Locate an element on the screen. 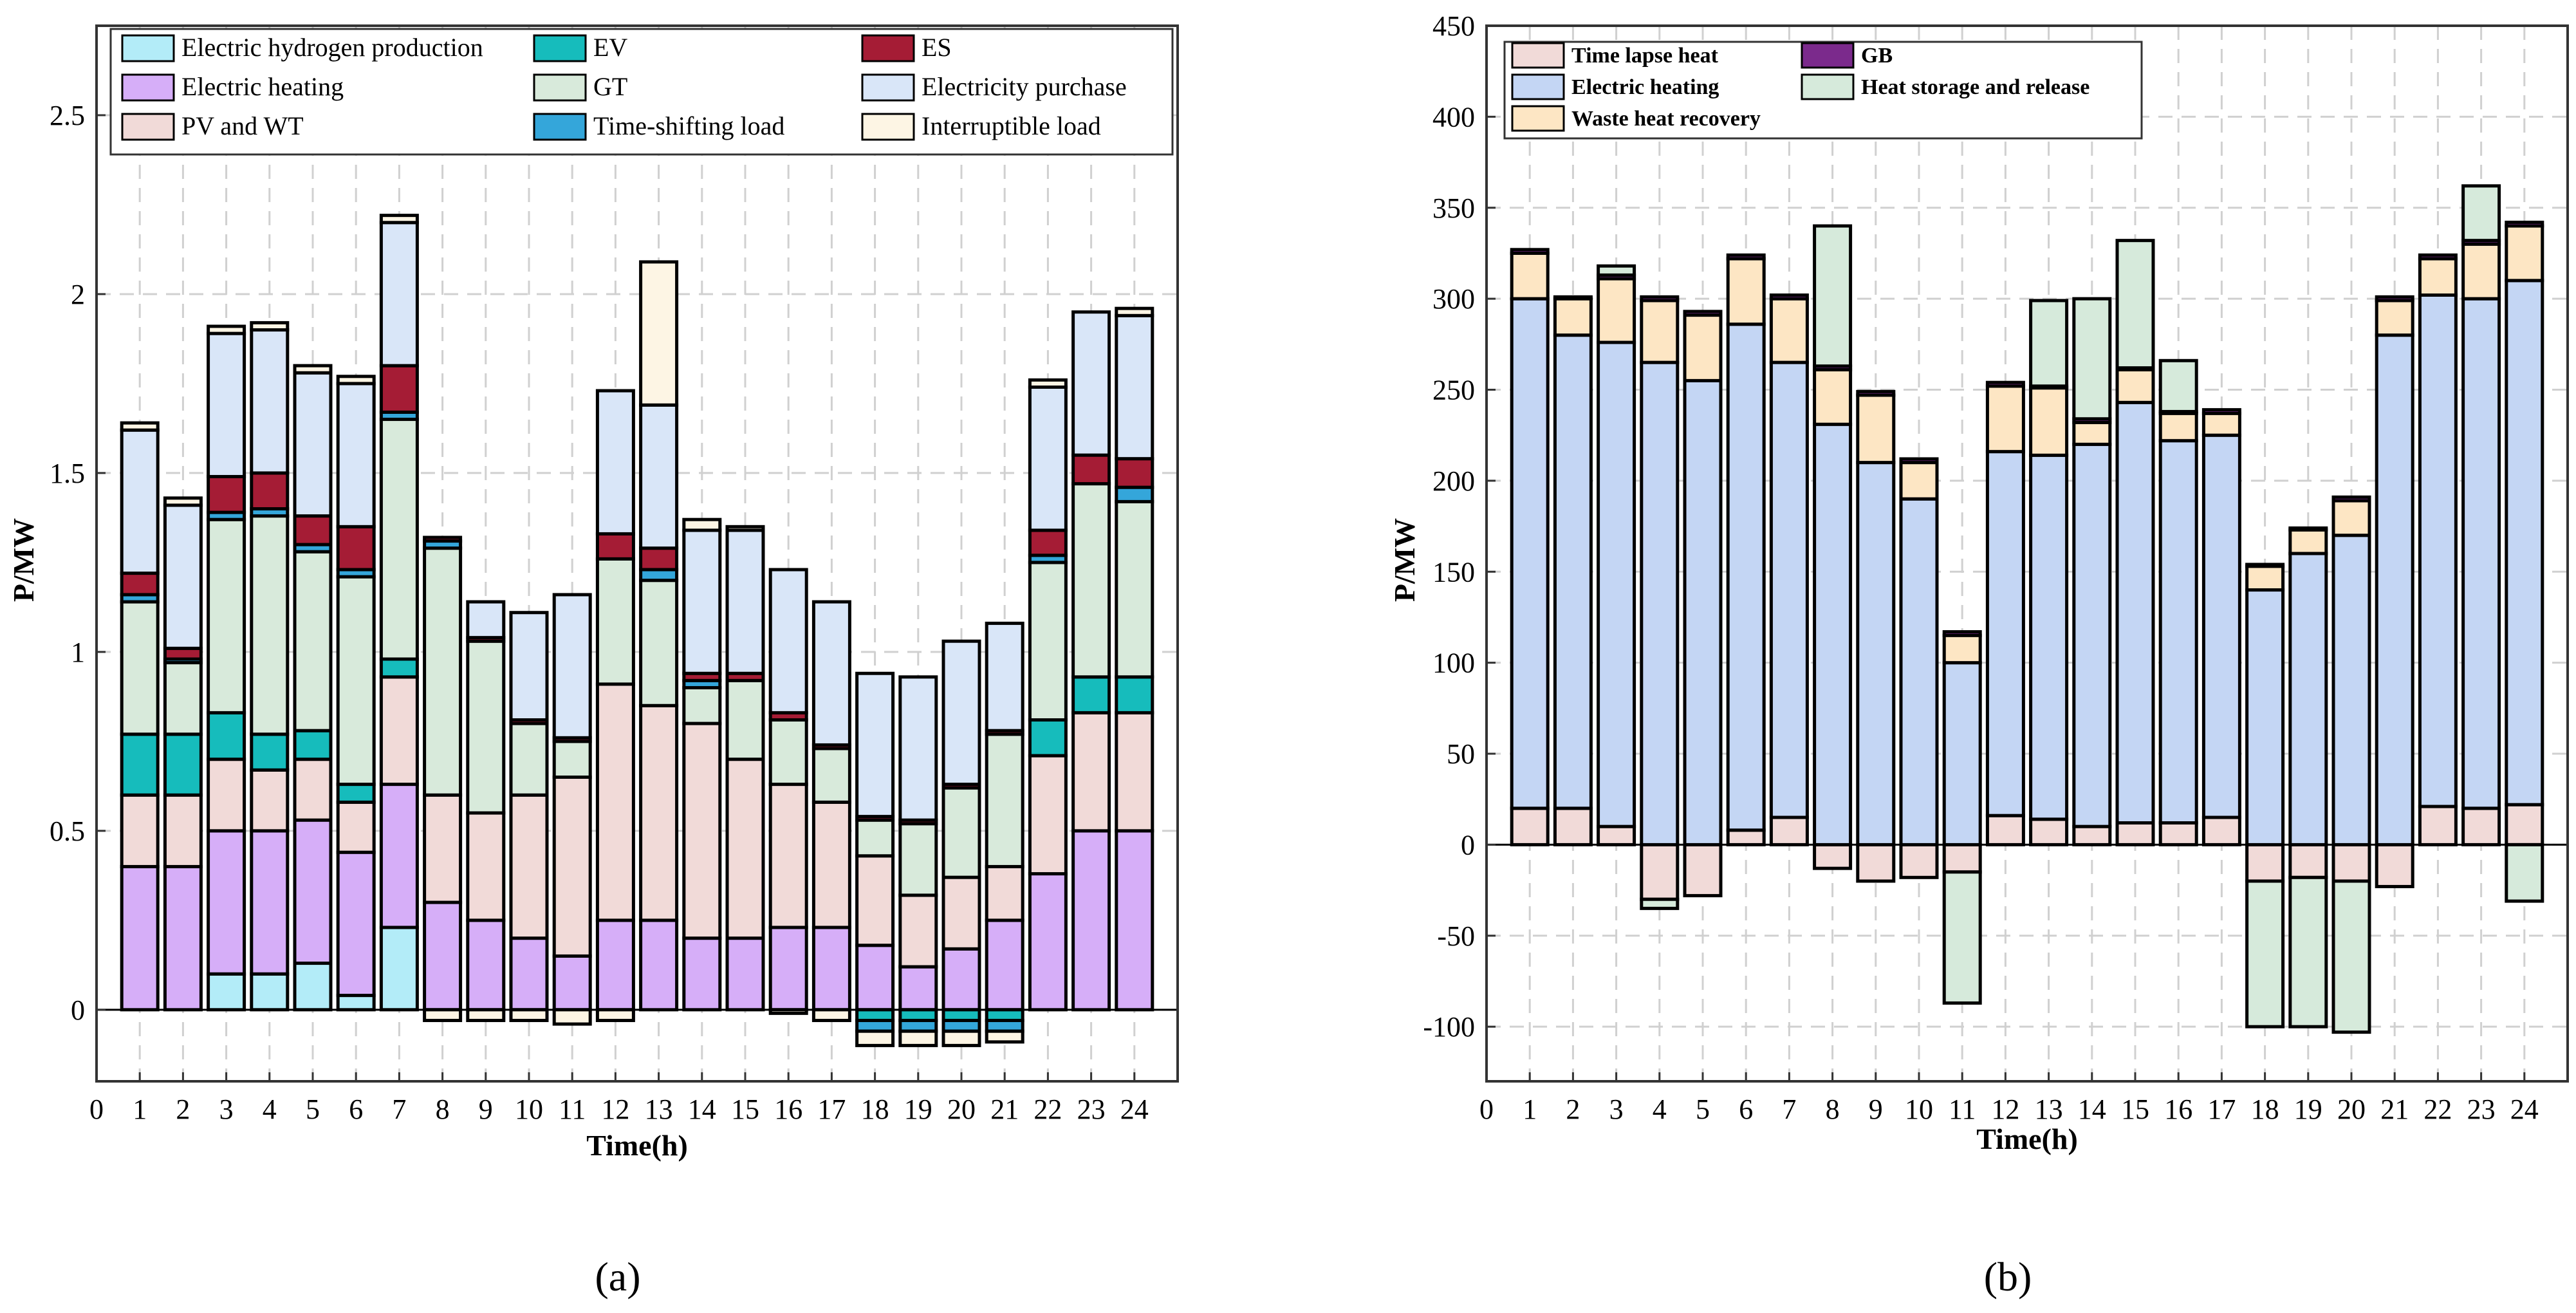 Image resolution: width=2576 pixels, height=1313 pixels. bar-segment-waste-heat-recovery-t15 is located at coordinates (2135, 386).